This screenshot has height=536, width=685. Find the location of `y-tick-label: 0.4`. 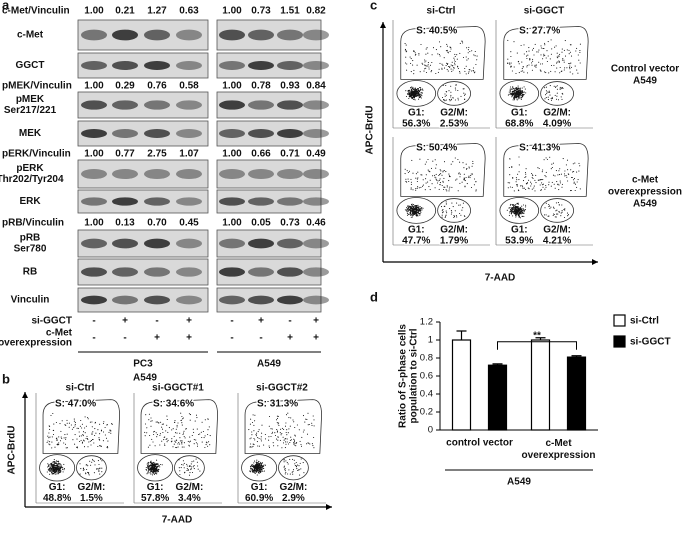

y-tick-label: 0.4 is located at coordinates (426, 394).